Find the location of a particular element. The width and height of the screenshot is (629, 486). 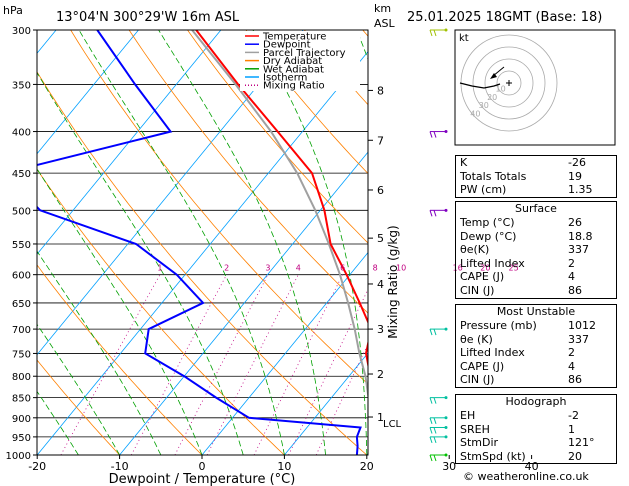

surface-row: Dewp (°C) 18.8 is located at coordinates (536, 237).